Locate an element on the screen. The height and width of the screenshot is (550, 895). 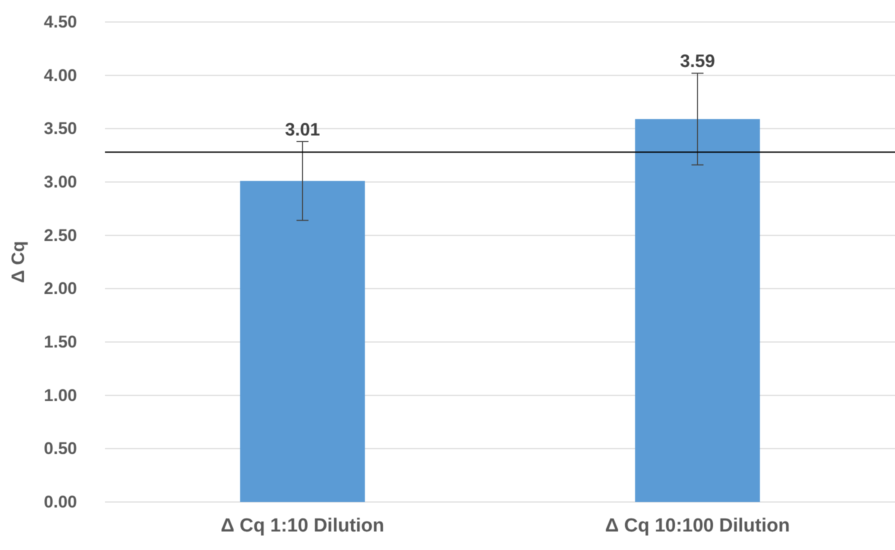
data-label: 3.59 is located at coordinates (698, 61).